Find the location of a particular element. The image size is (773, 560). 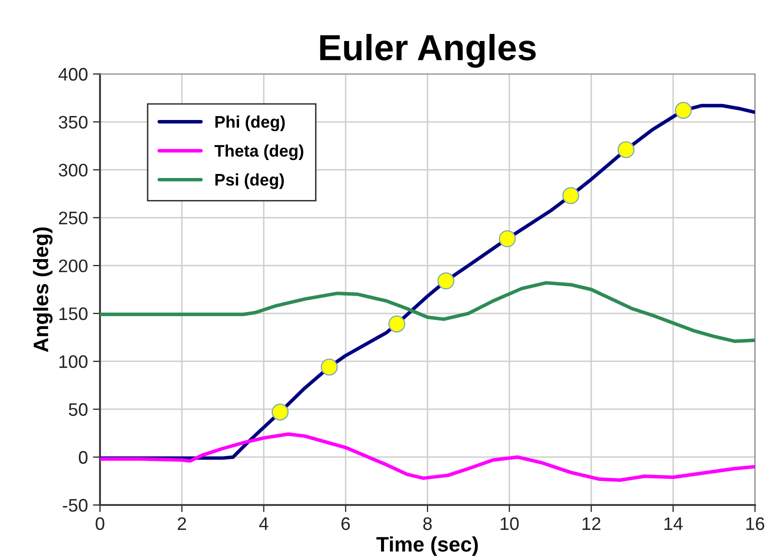

x-tick-label: 10 is located at coordinates (509, 523).